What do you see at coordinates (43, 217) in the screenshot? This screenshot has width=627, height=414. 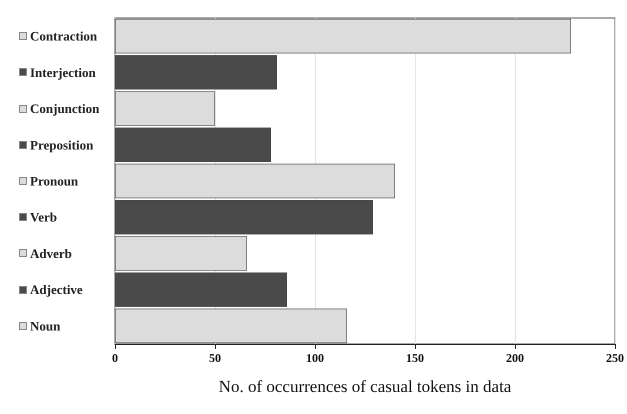 I see `y-tick-label: Verb` at bounding box center [43, 217].